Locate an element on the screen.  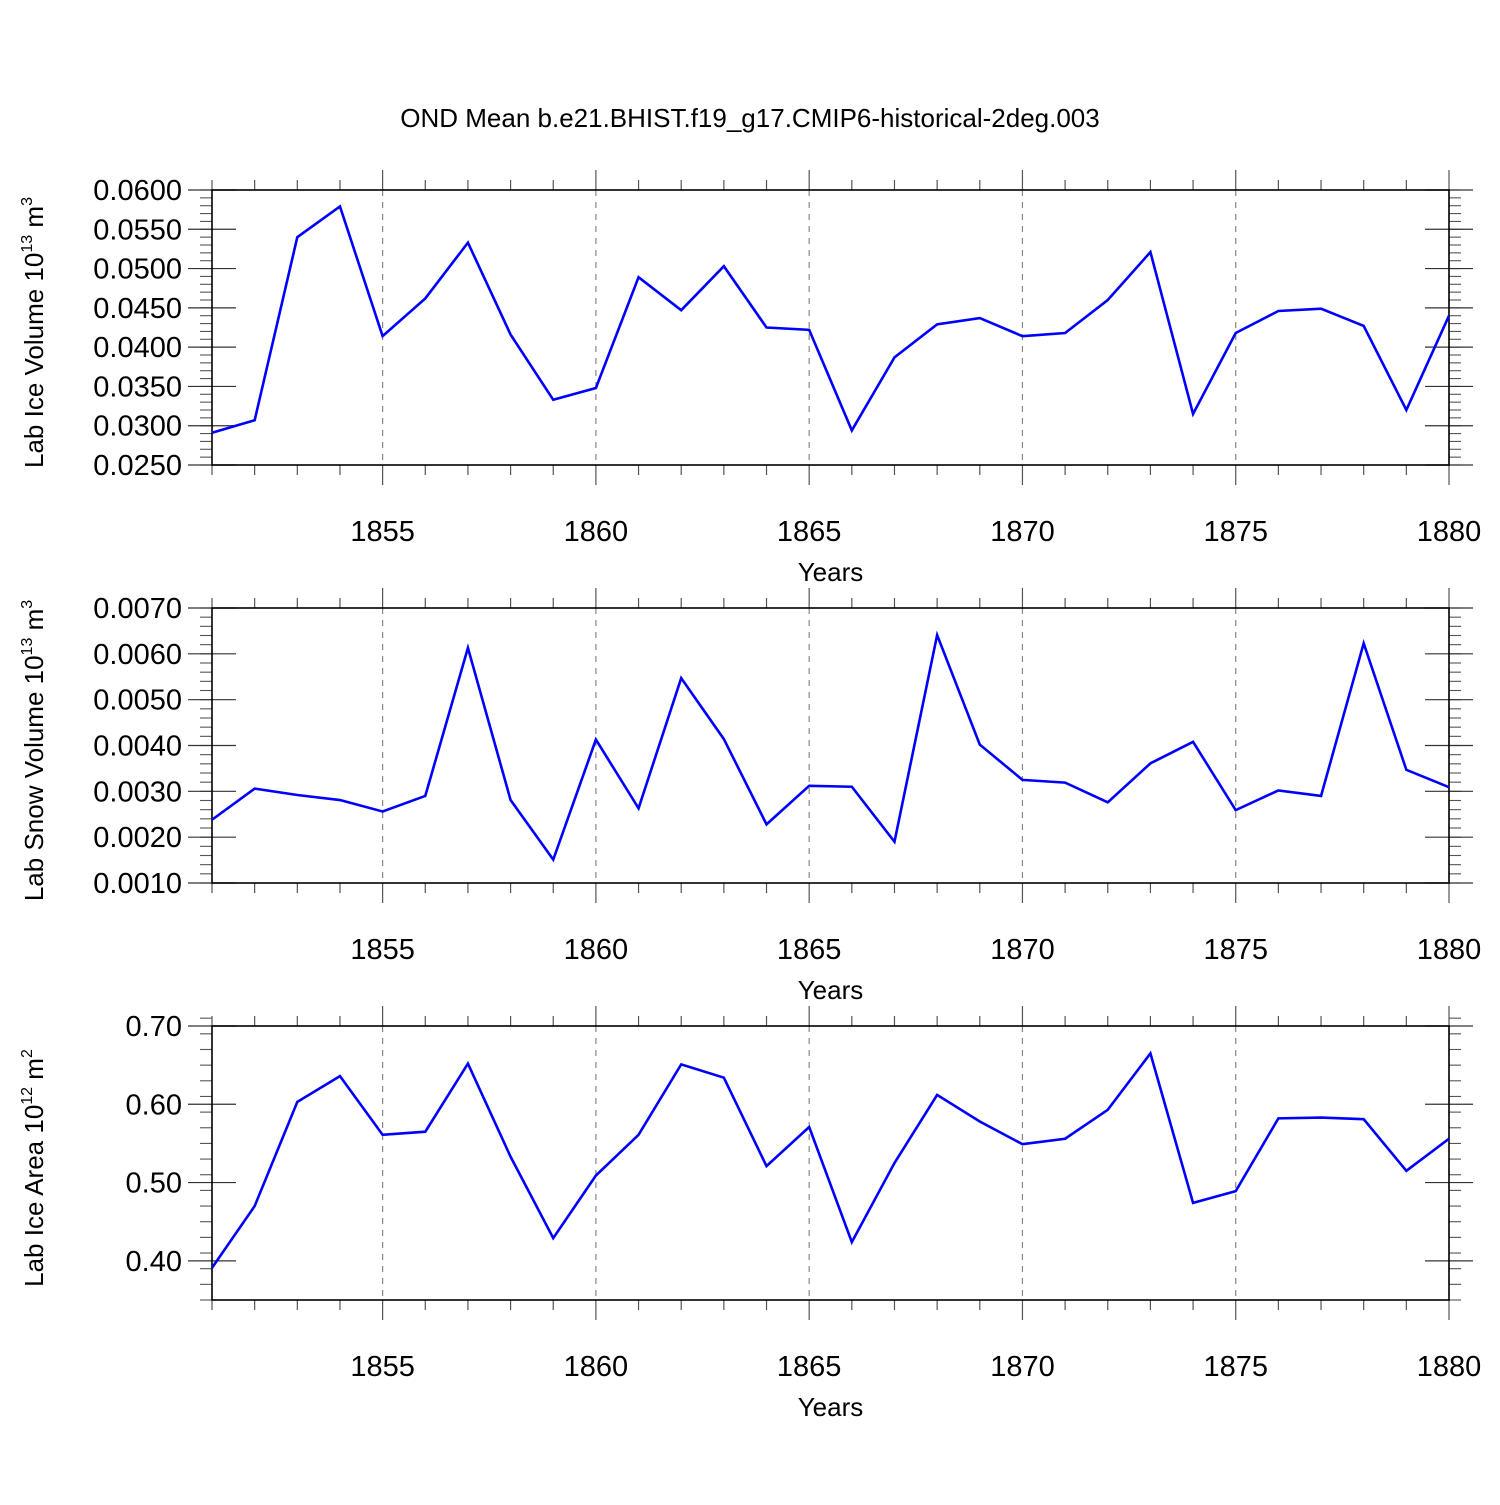
y-tick-label: 0.0010 is located at coordinates (137, 884).